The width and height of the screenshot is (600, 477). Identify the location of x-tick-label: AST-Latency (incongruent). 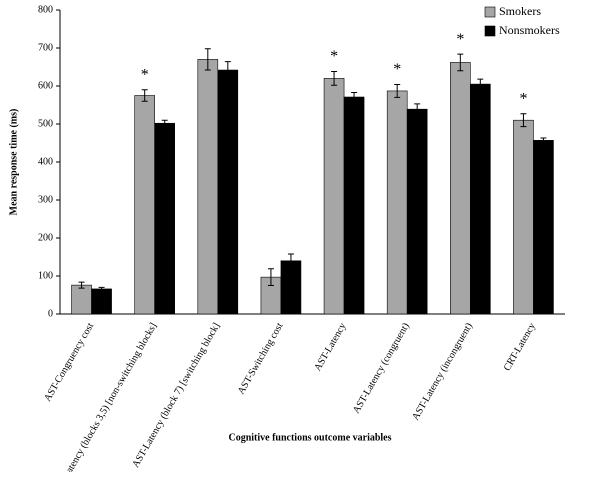
(442, 371).